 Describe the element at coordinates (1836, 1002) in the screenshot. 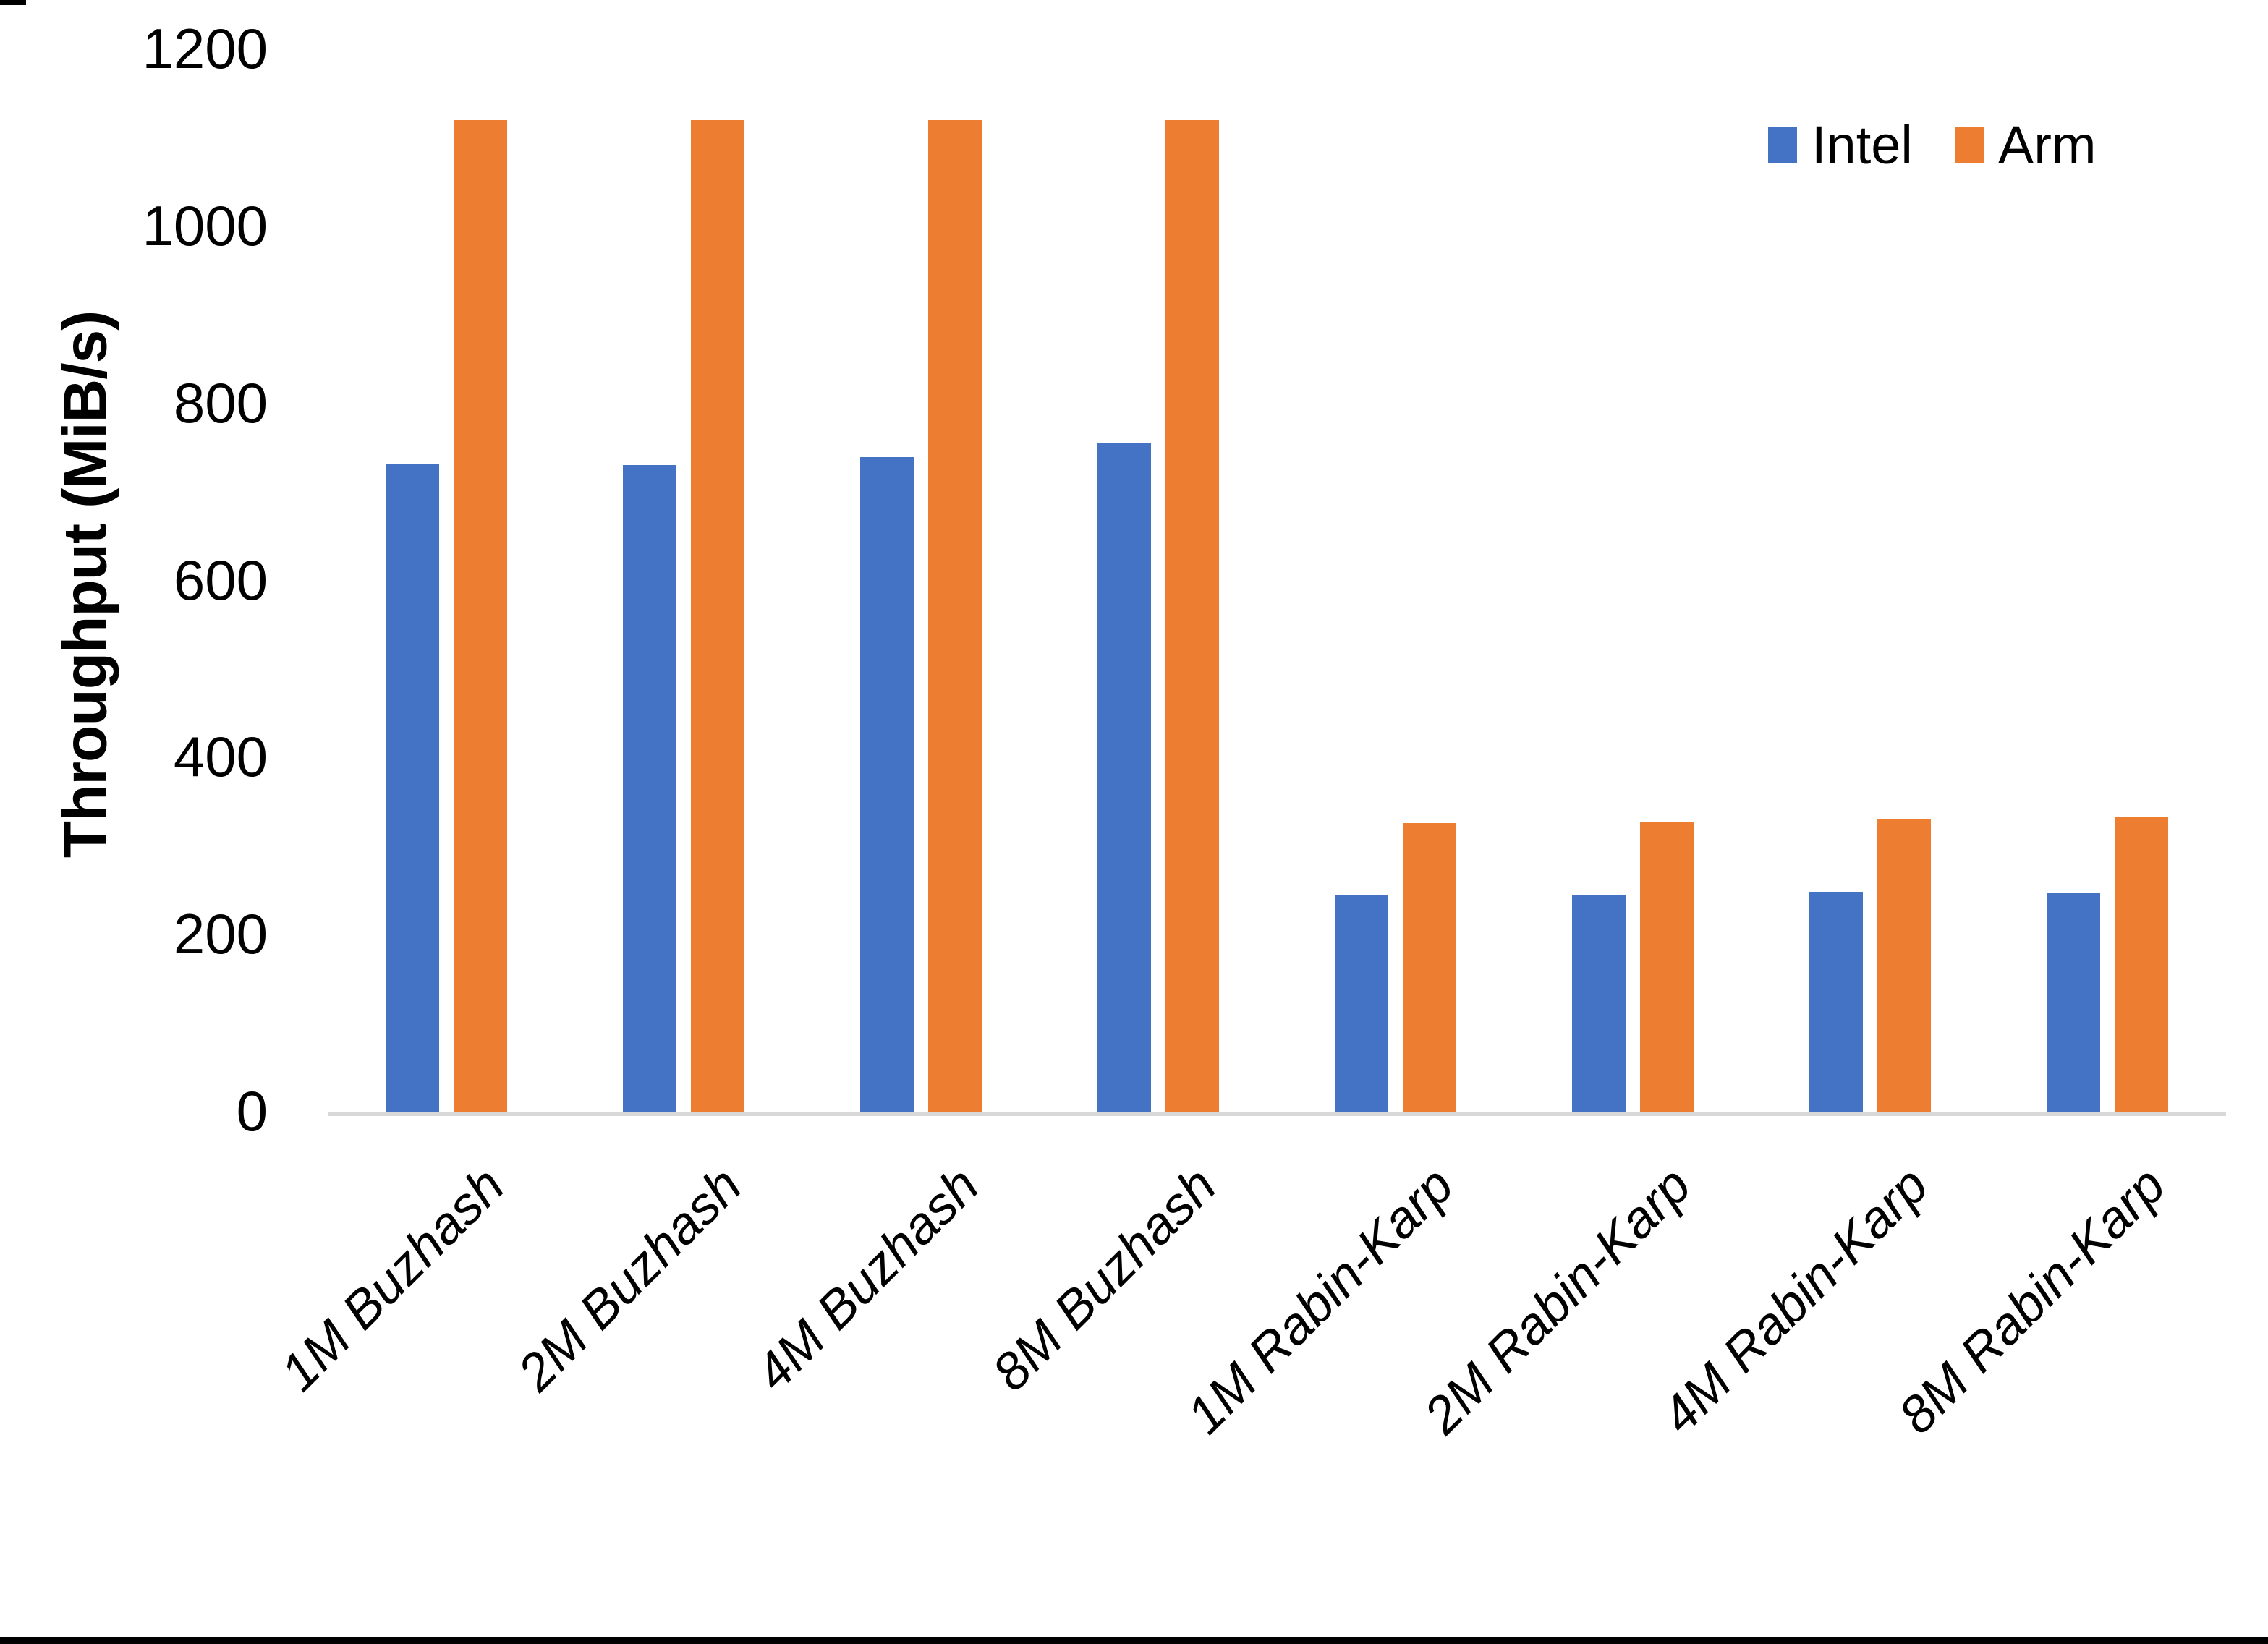

I see `bar-intel-4m-rabin-karp` at that location.